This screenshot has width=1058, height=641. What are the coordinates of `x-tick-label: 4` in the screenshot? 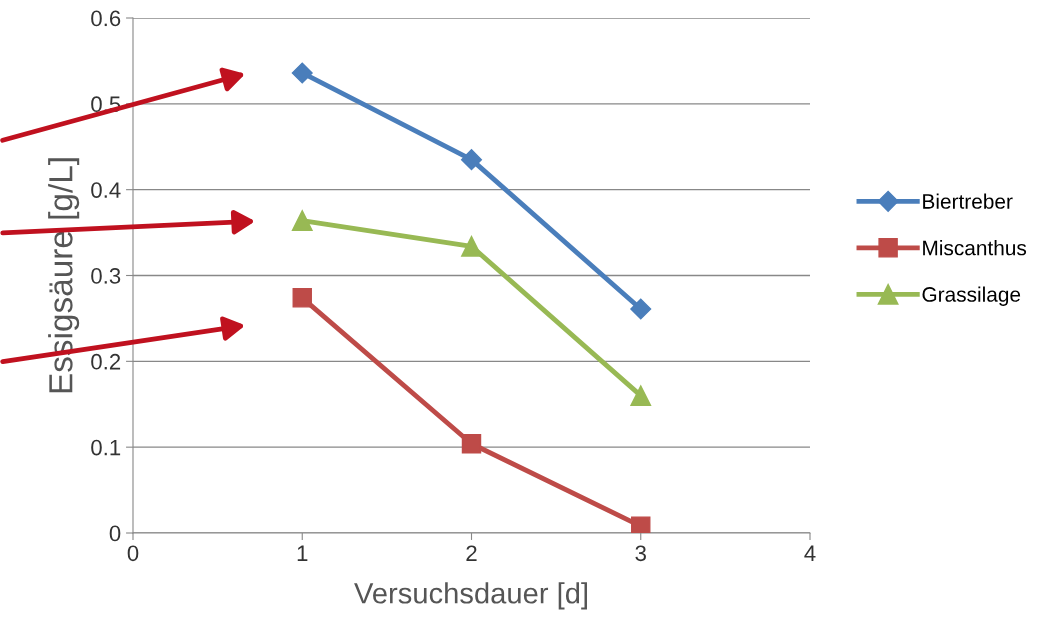 It's located at (810, 553).